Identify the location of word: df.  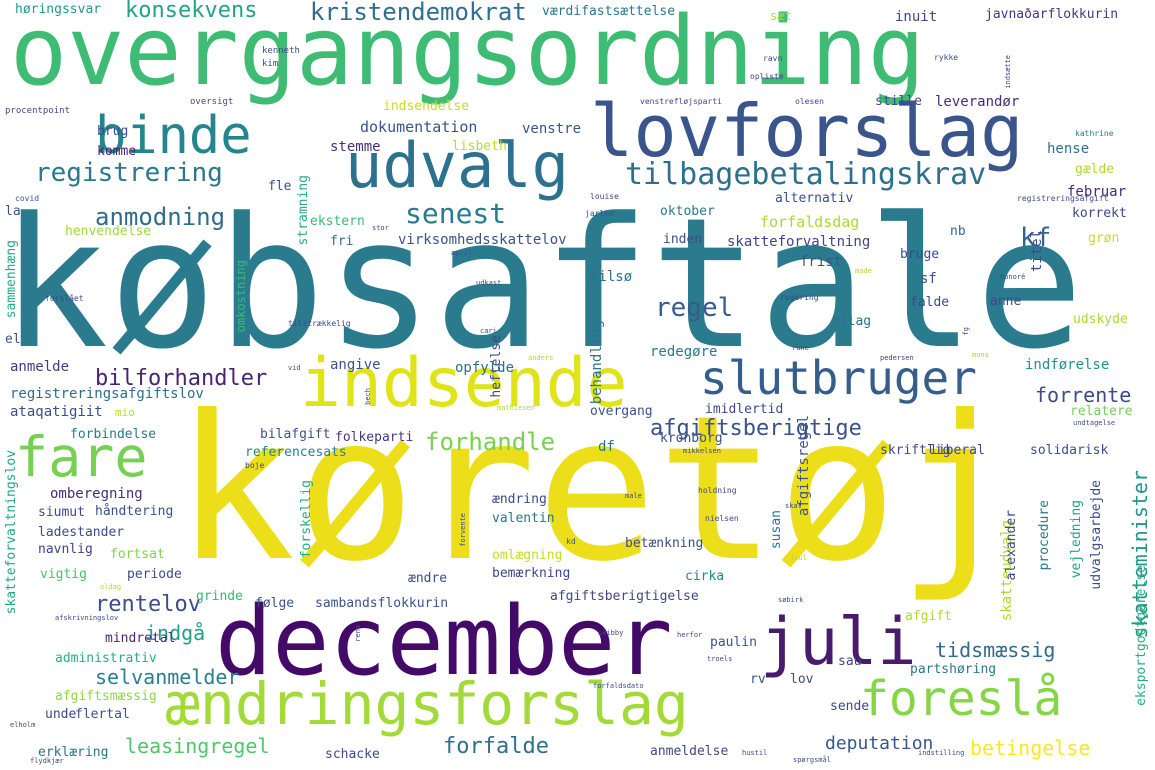
(606, 447).